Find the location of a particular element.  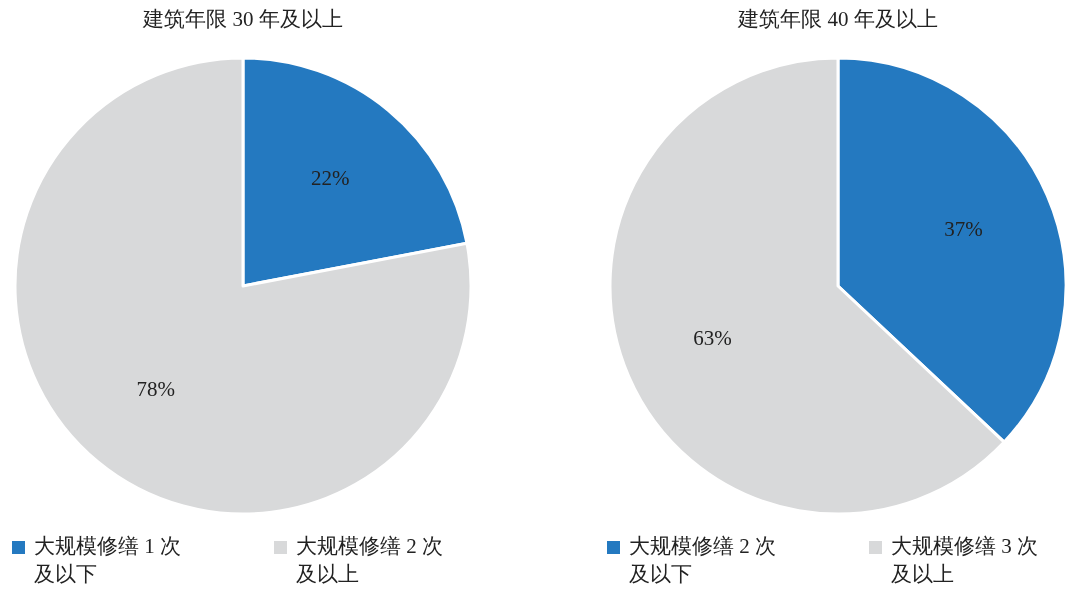

legend-label: 大规模修缮 2 次及以上 is located at coordinates (369, 559).